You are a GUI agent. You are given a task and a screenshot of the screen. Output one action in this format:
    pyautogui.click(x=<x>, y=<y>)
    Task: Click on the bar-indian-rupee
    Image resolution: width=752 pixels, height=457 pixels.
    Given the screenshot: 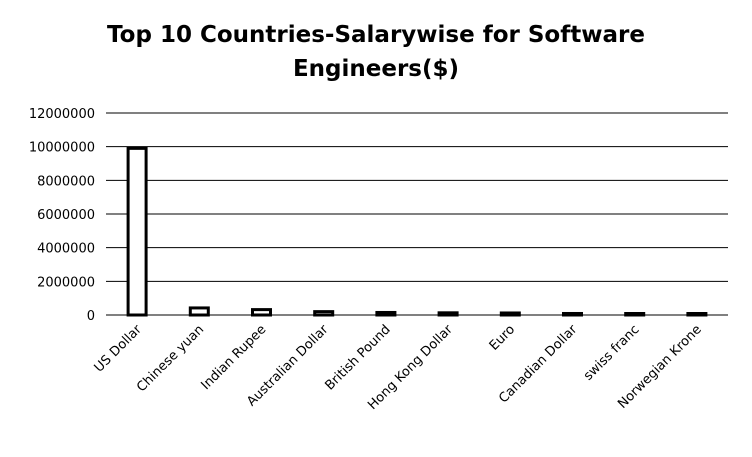 What is the action you would take?
    pyautogui.click(x=261, y=312)
    